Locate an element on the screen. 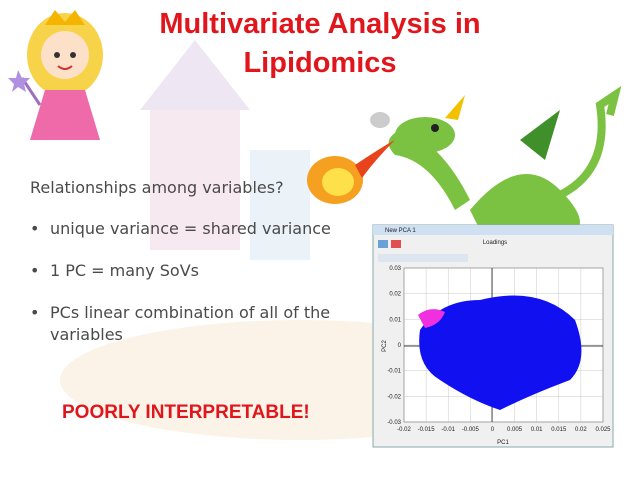  y-tick-label: 0.02 is located at coordinates (395, 295).